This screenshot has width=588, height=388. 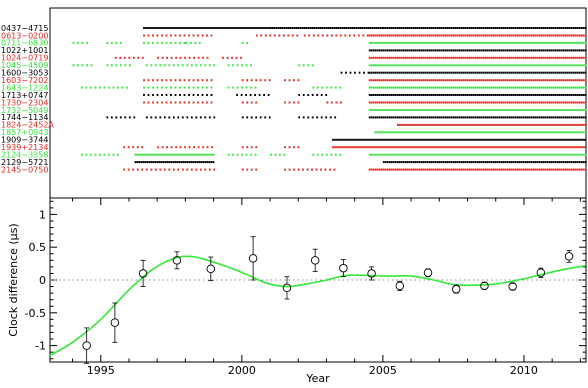 What do you see at coordinates (24, 28) in the screenshot?
I see `pulsar-label: 0437−4715` at bounding box center [24, 28].